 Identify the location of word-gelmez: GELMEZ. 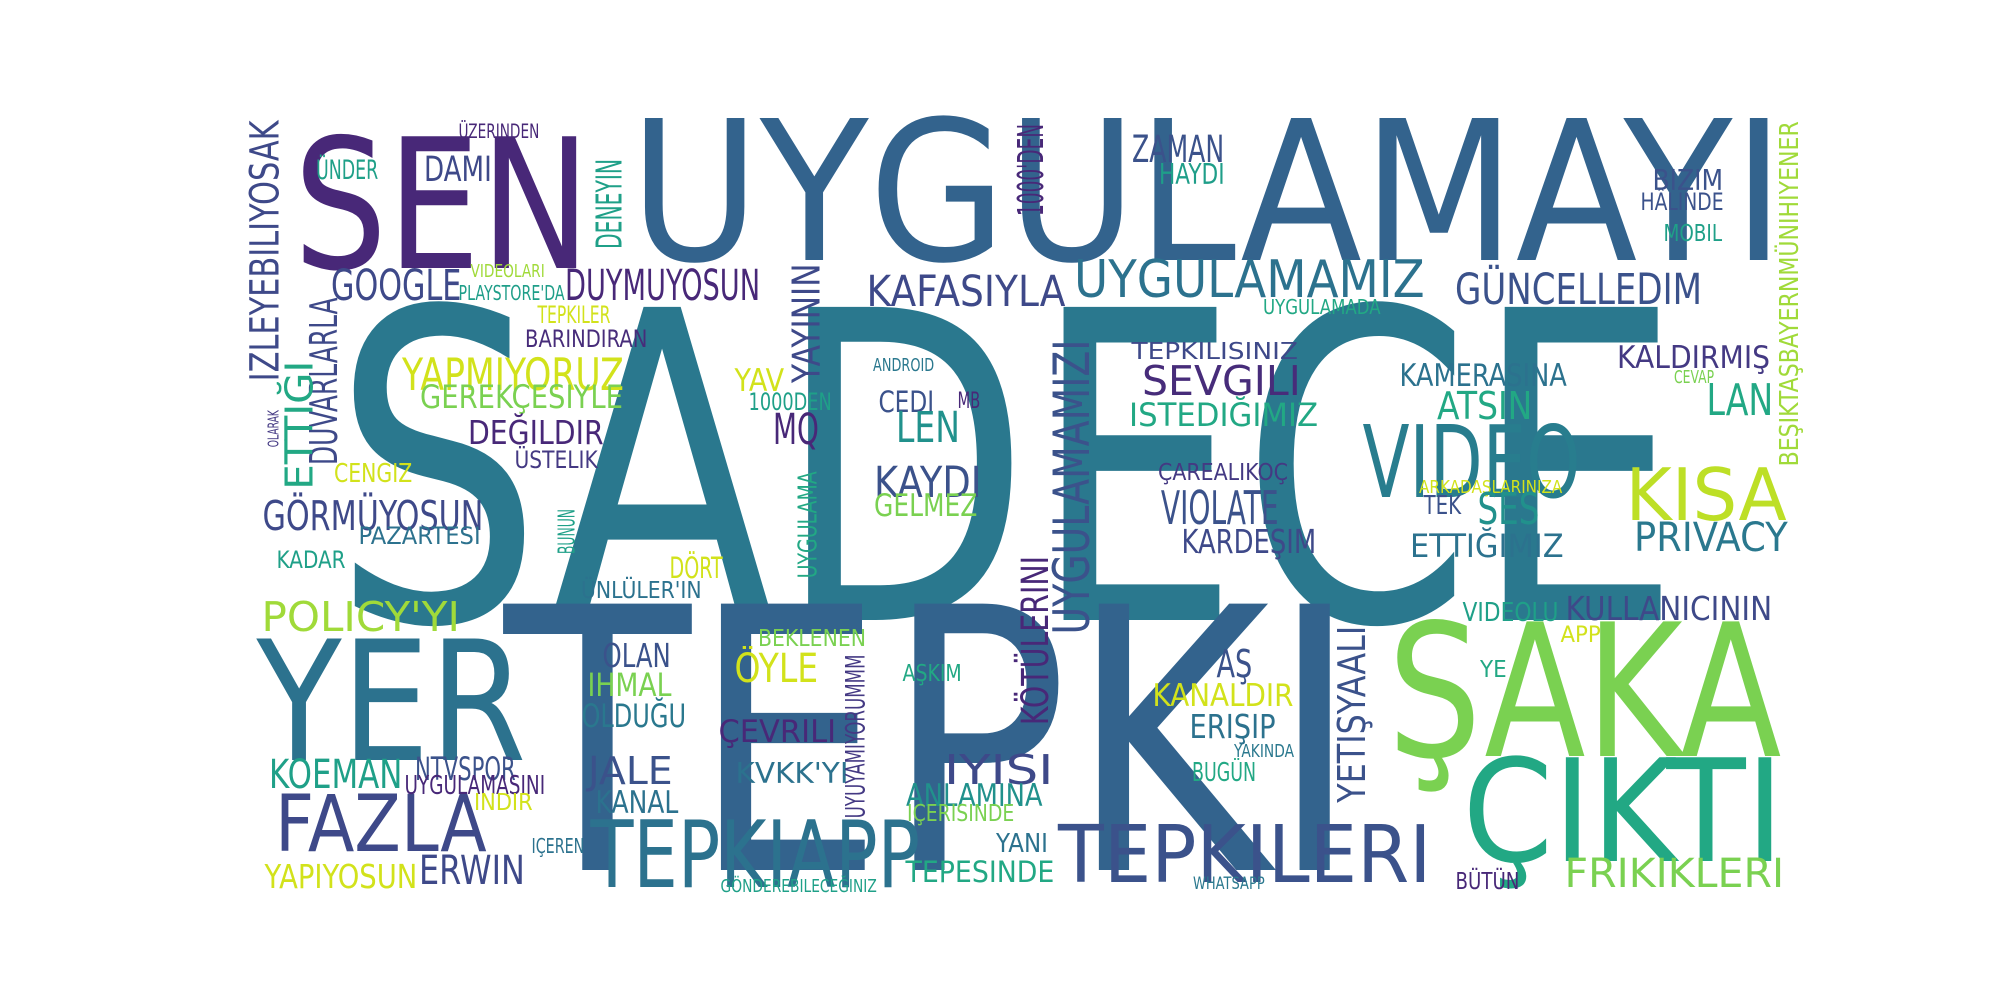
(926, 505).